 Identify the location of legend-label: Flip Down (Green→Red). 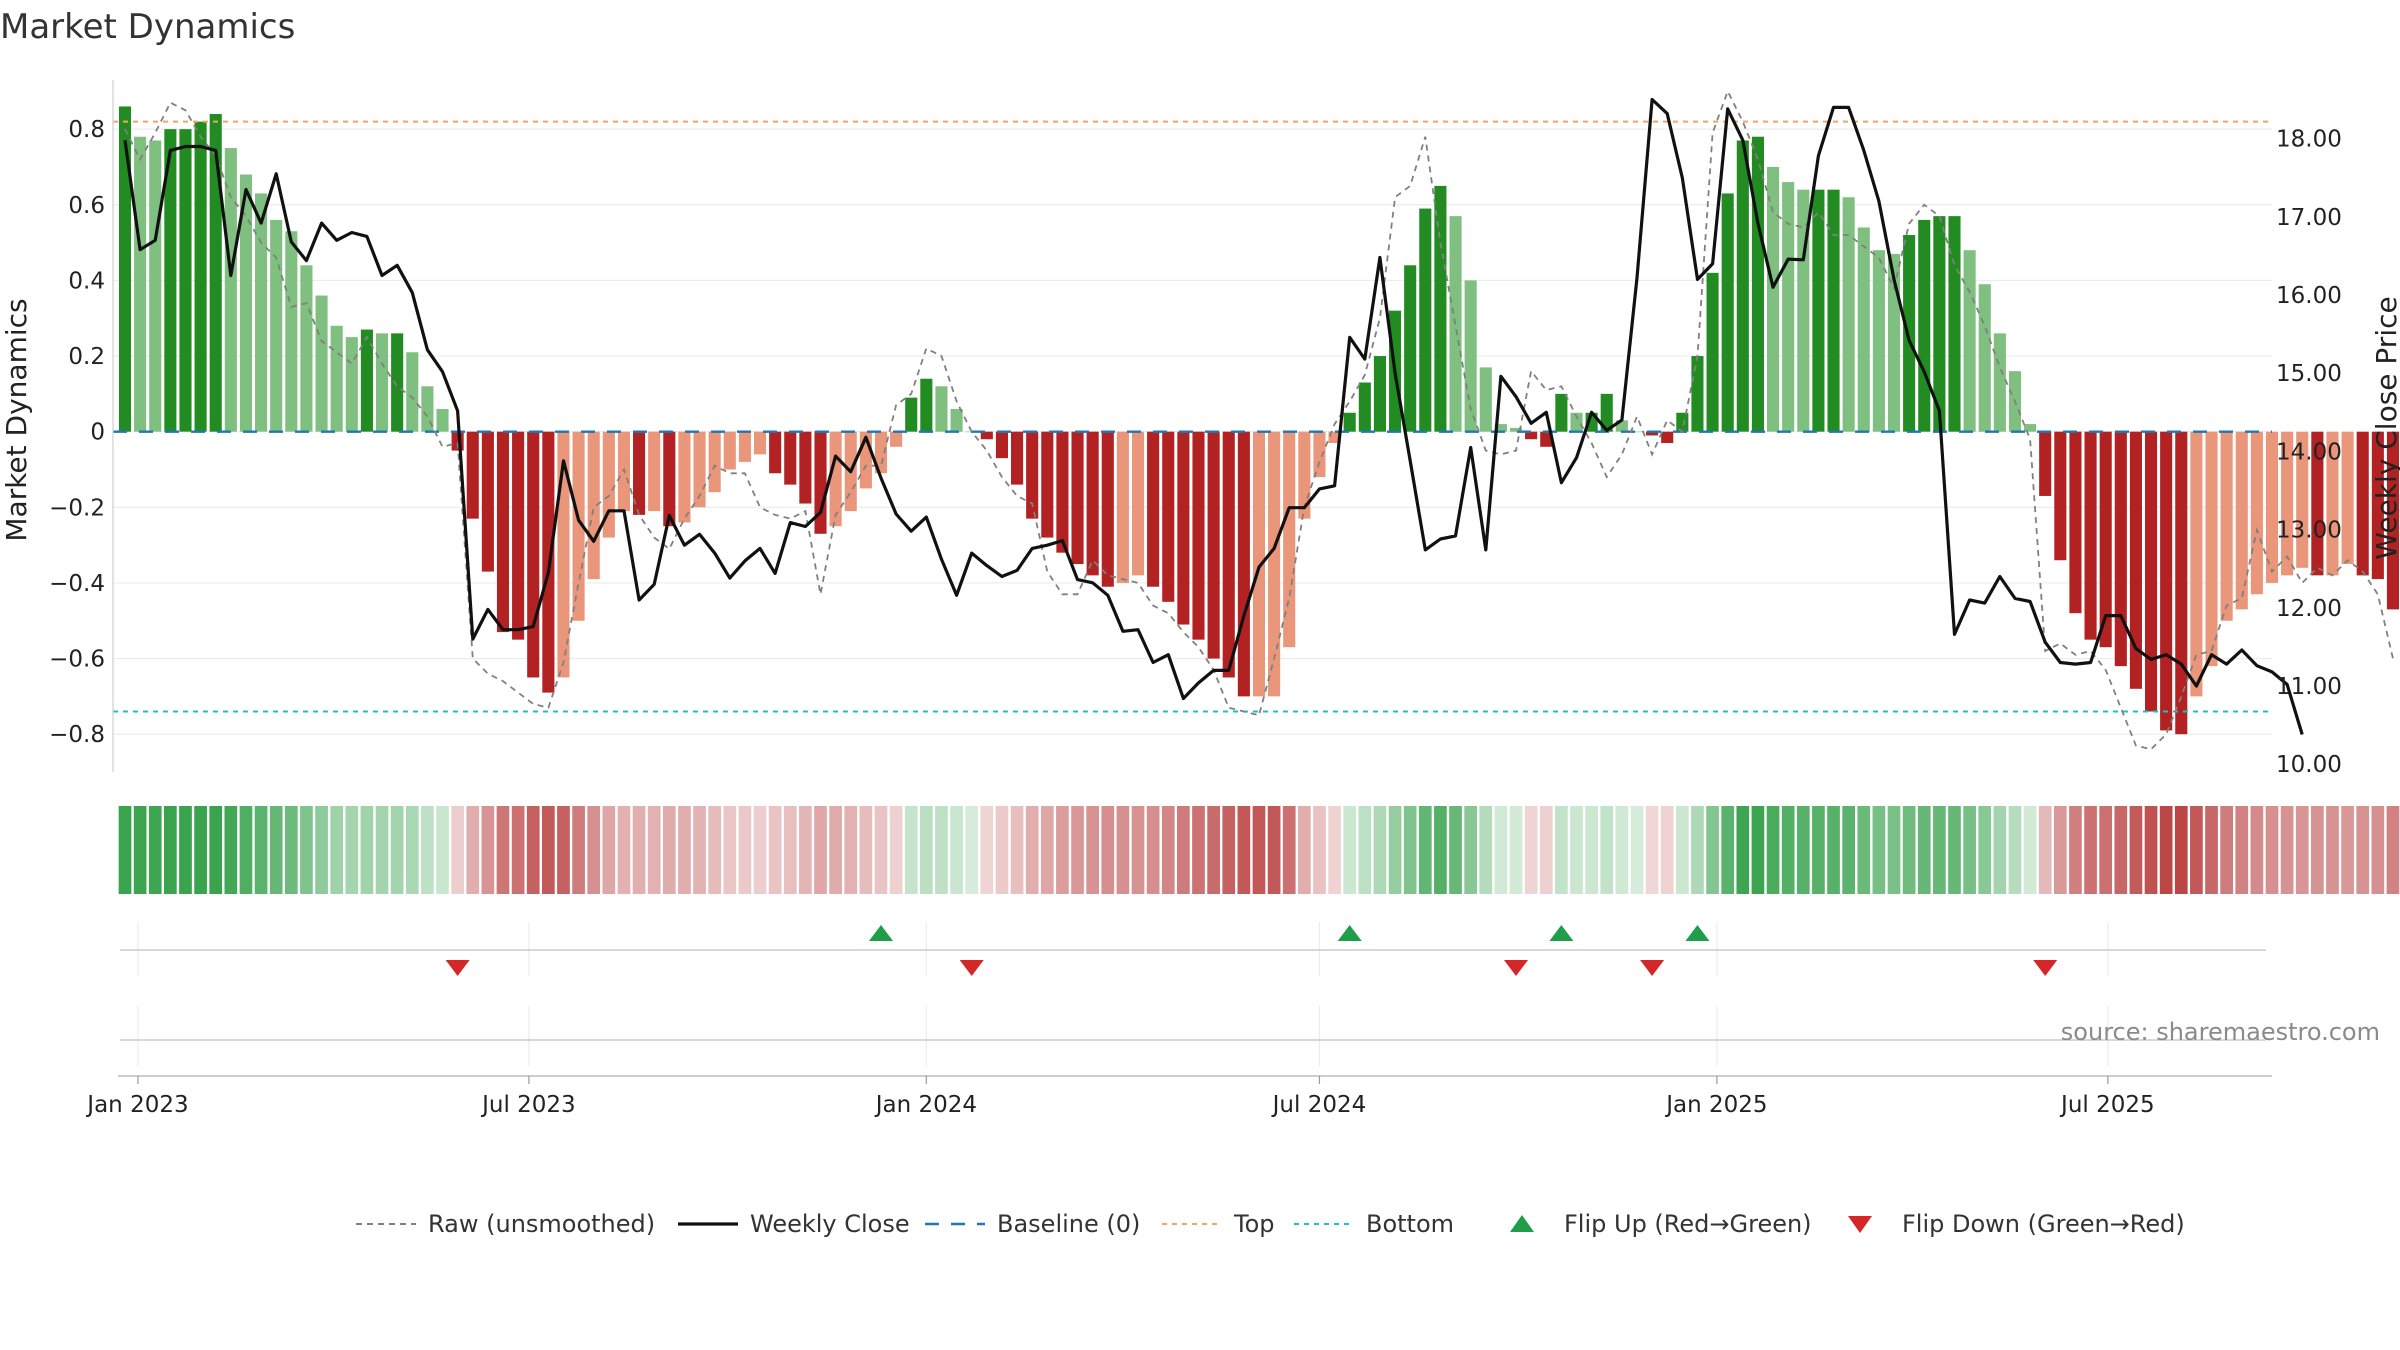
(2043, 1224).